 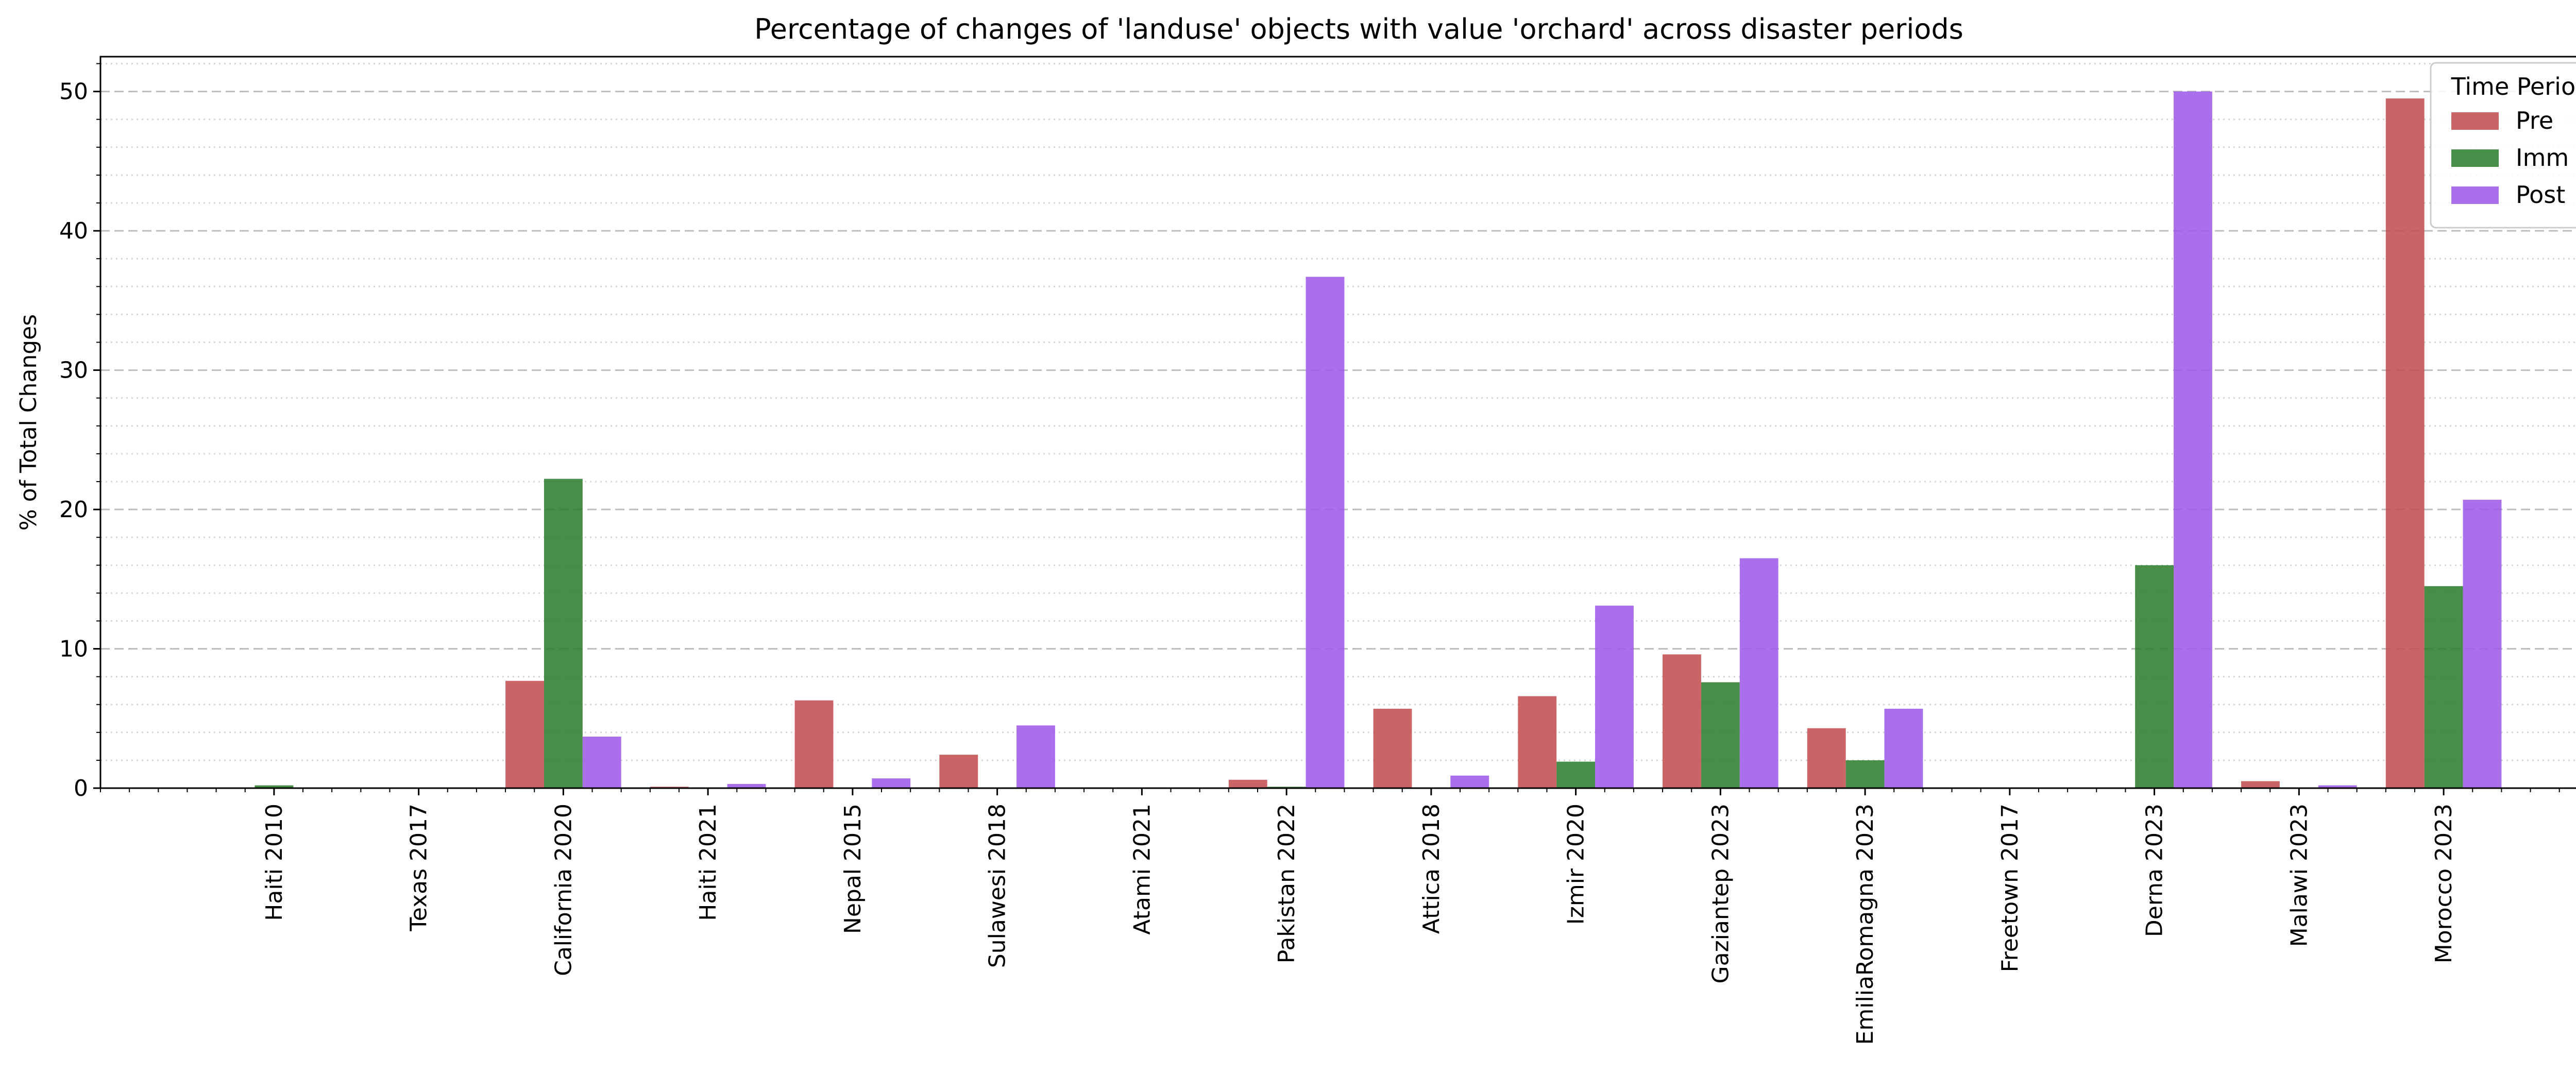 I want to click on x-tick-label: Morocco 2023, so click(x=2444, y=884).